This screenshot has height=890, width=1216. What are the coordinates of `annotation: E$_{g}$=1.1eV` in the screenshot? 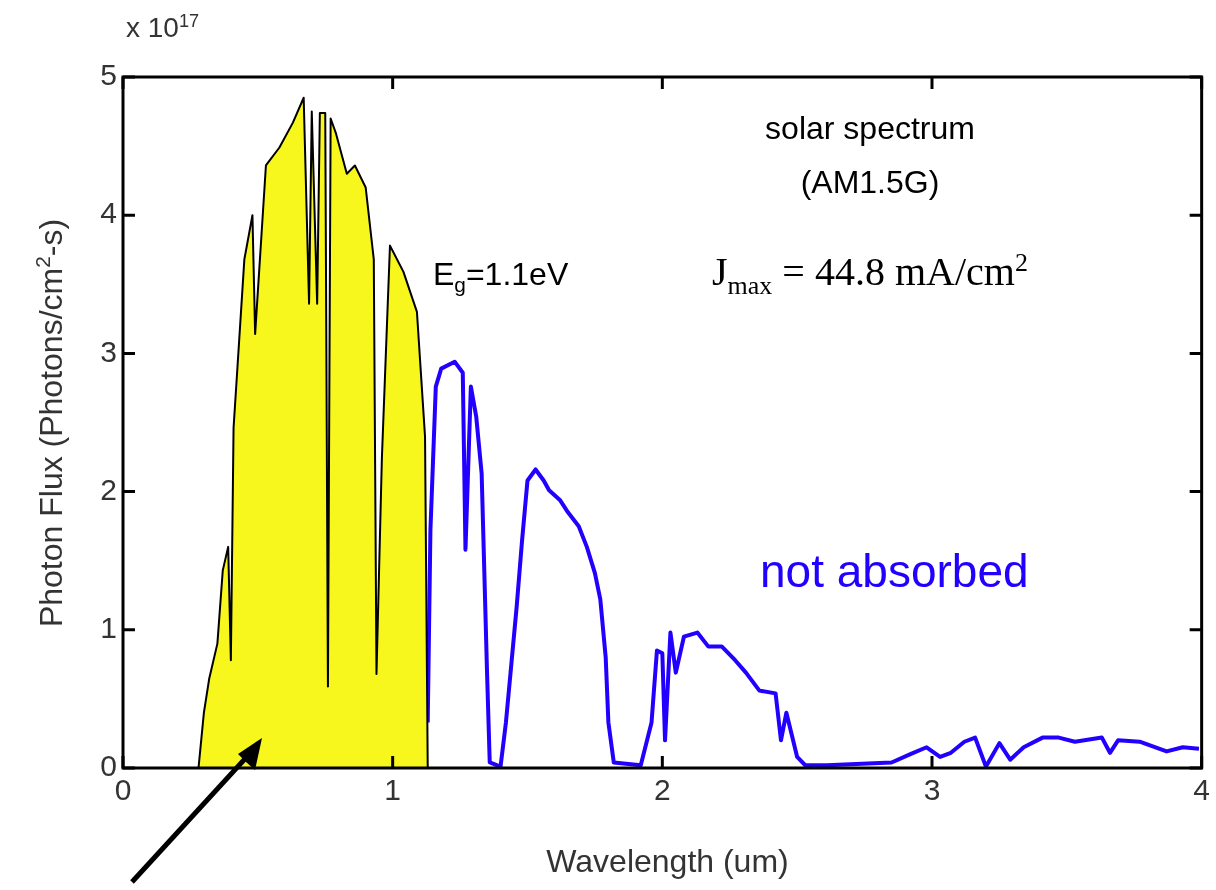 It's located at (501, 276).